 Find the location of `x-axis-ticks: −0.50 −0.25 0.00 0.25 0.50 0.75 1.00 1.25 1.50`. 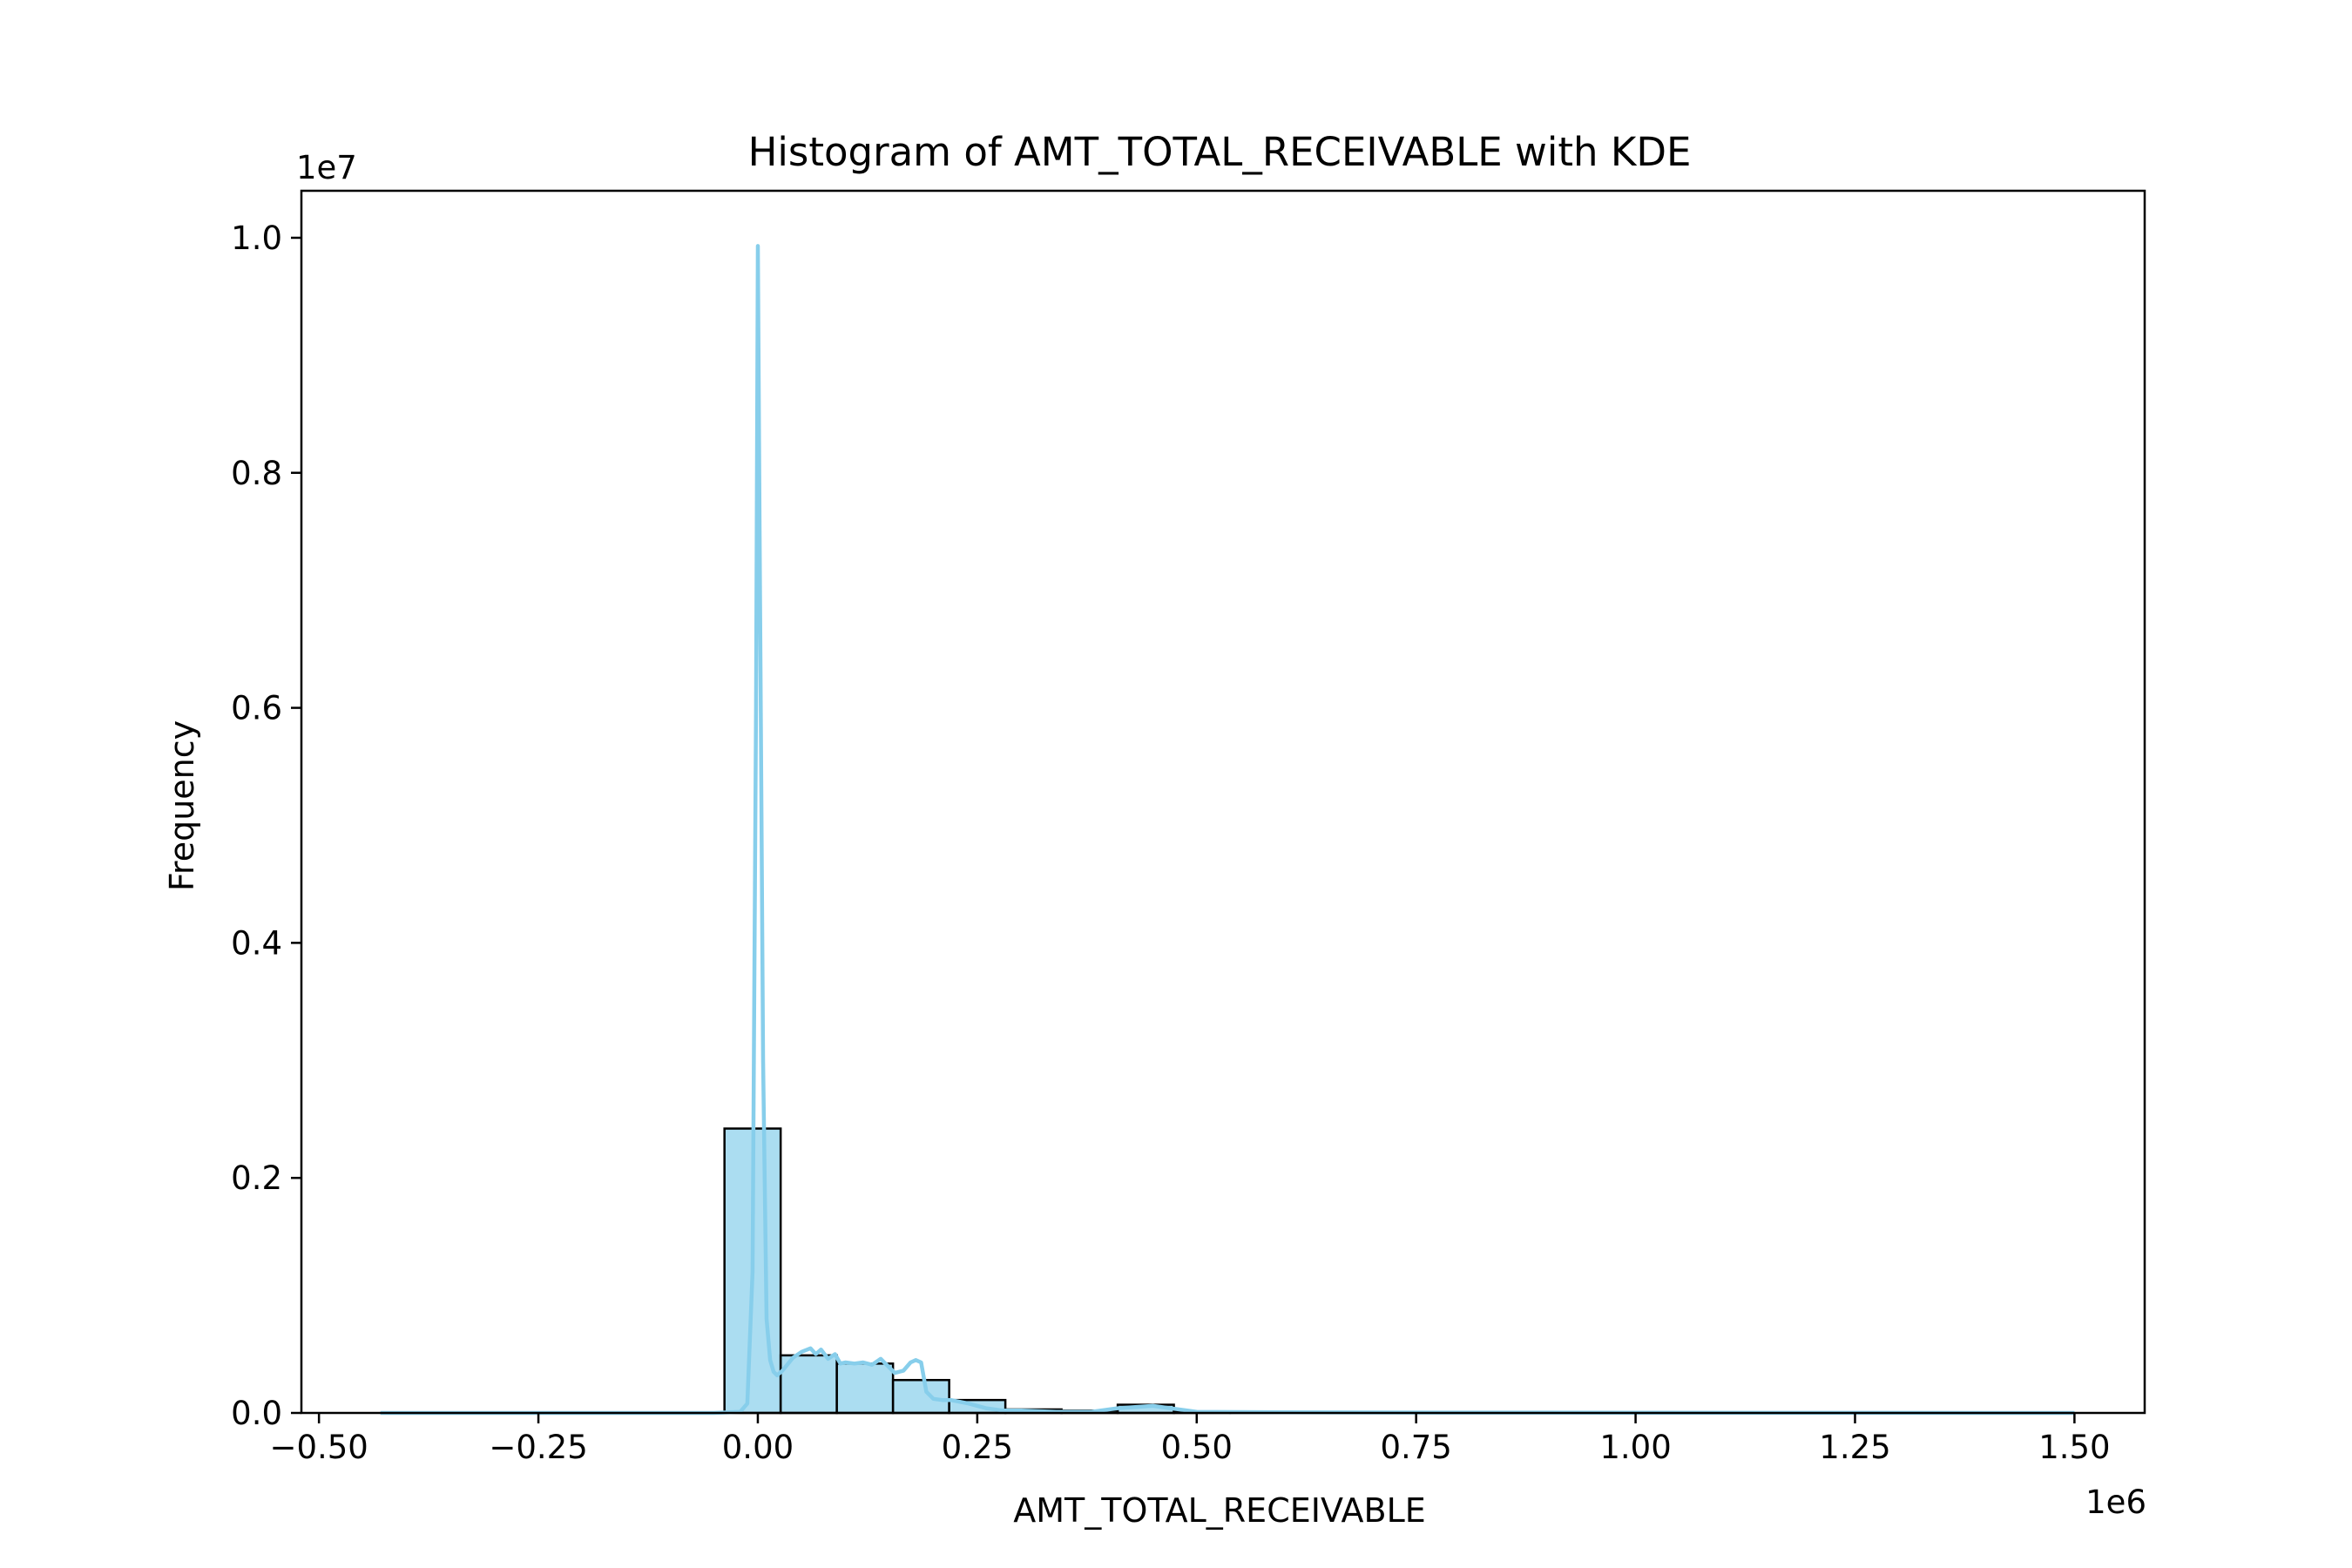

x-axis-ticks: −0.50 −0.25 0.00 0.25 0.50 0.75 1.00 1.25 1.50 is located at coordinates (1190, 1439).